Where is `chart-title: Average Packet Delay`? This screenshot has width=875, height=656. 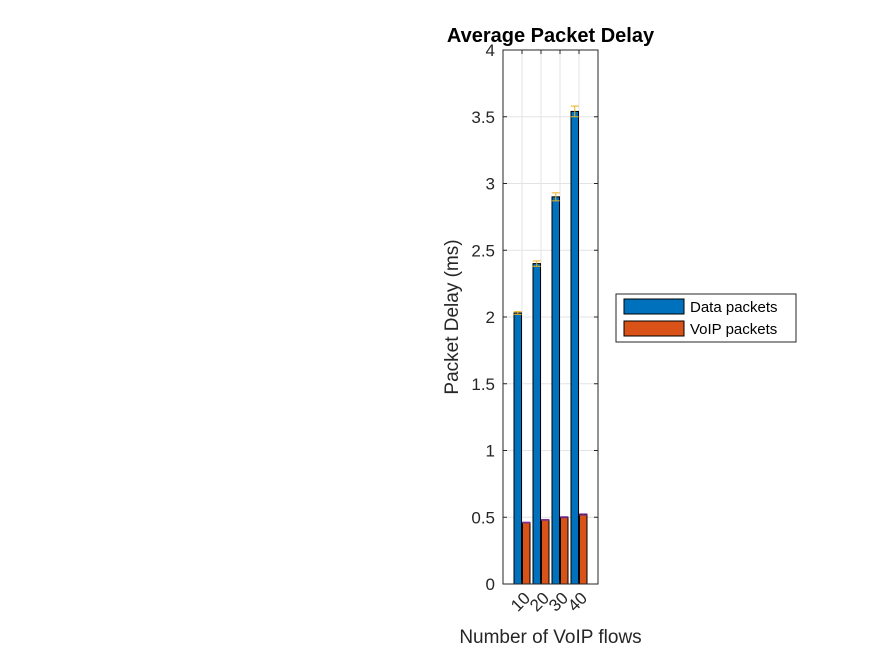
chart-title: Average Packet Delay is located at coordinates (551, 36).